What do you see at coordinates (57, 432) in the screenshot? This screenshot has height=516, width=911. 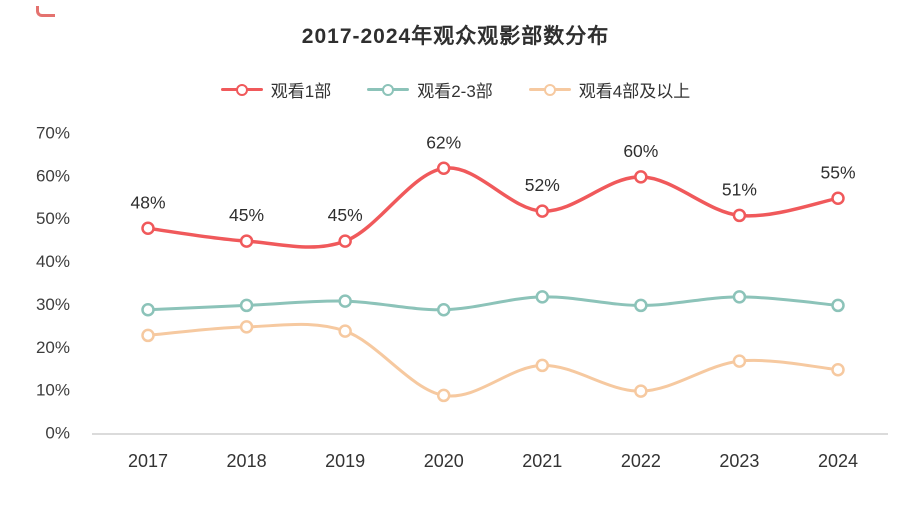 I see `y-axis-tick-label: 0%` at bounding box center [57, 432].